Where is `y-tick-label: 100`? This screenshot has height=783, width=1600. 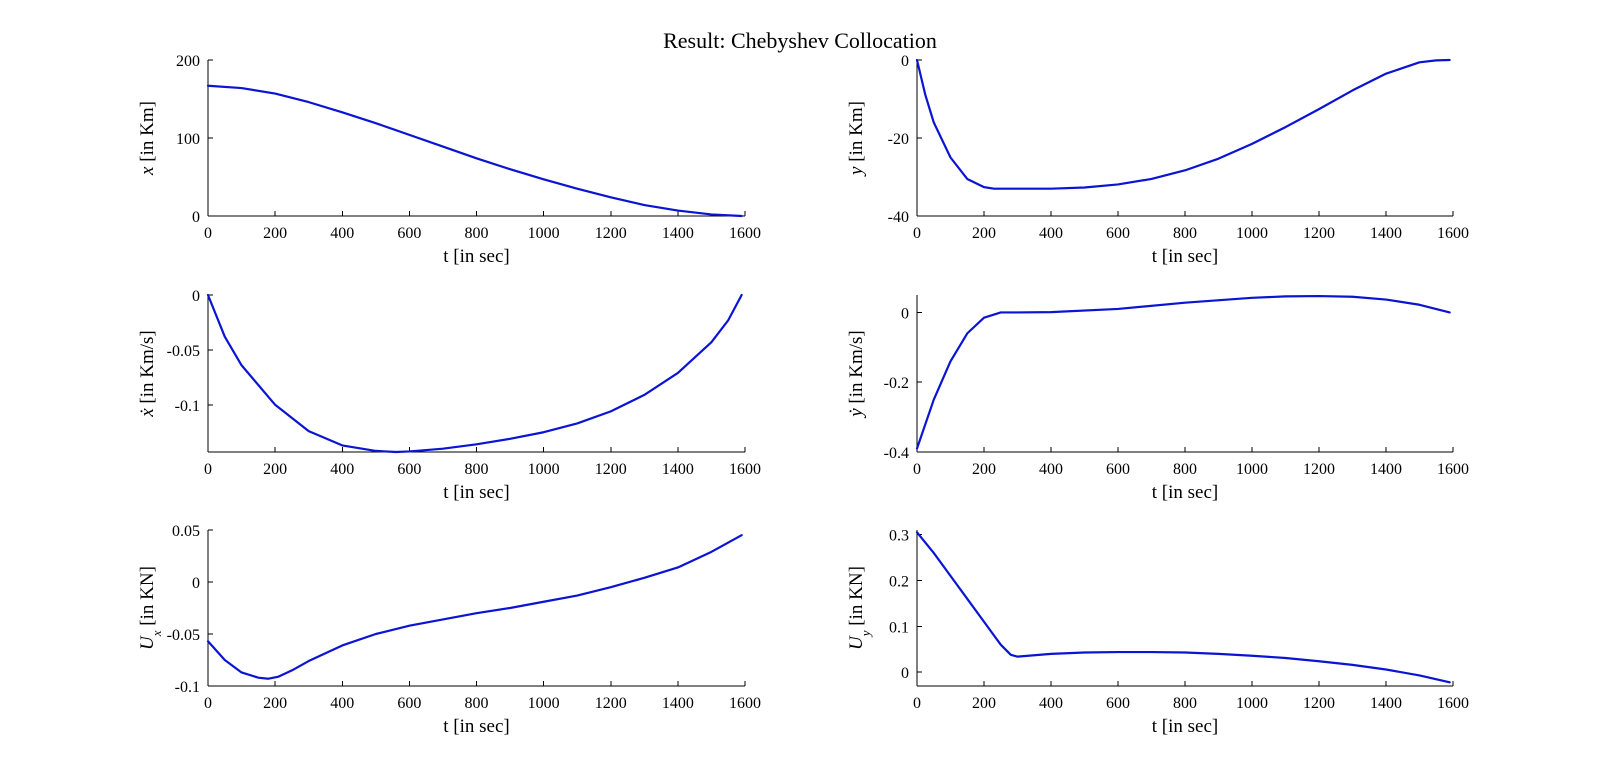
y-tick-label: 100 is located at coordinates (188, 139).